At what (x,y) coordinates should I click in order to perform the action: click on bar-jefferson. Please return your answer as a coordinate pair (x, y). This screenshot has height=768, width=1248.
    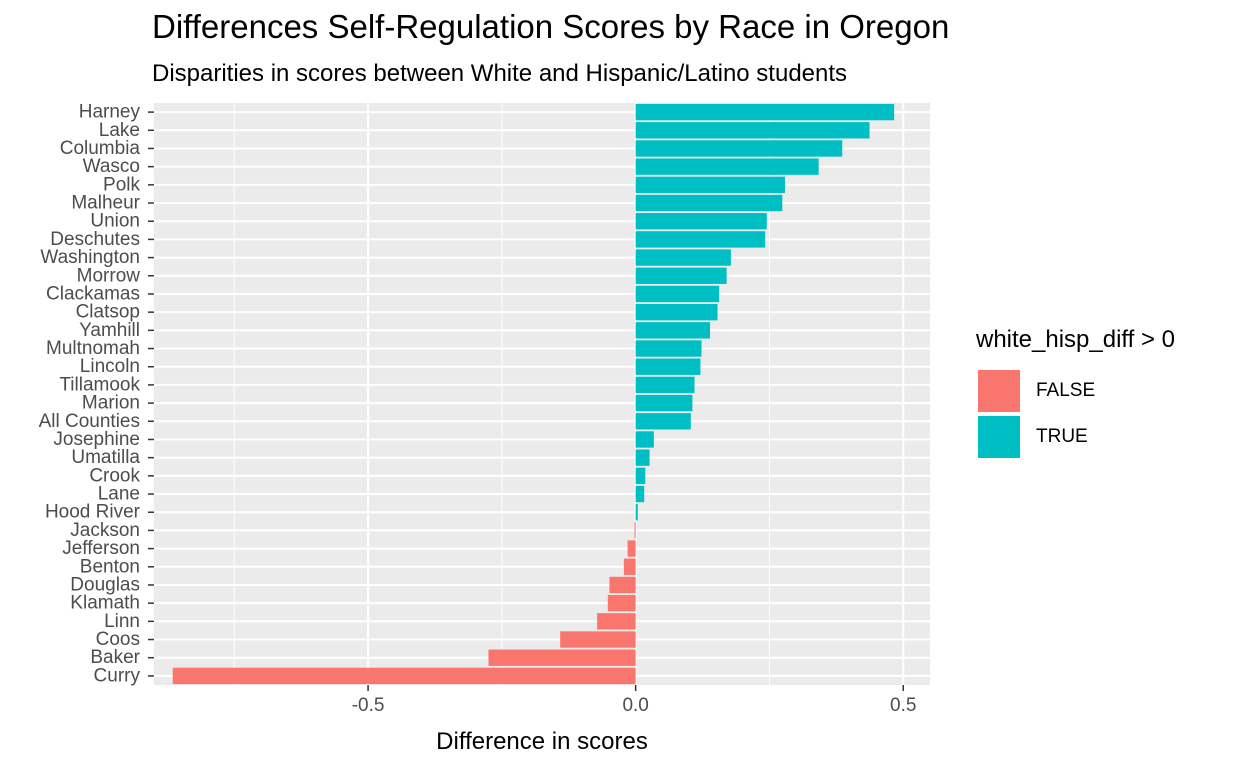
    Looking at the image, I should click on (631, 548).